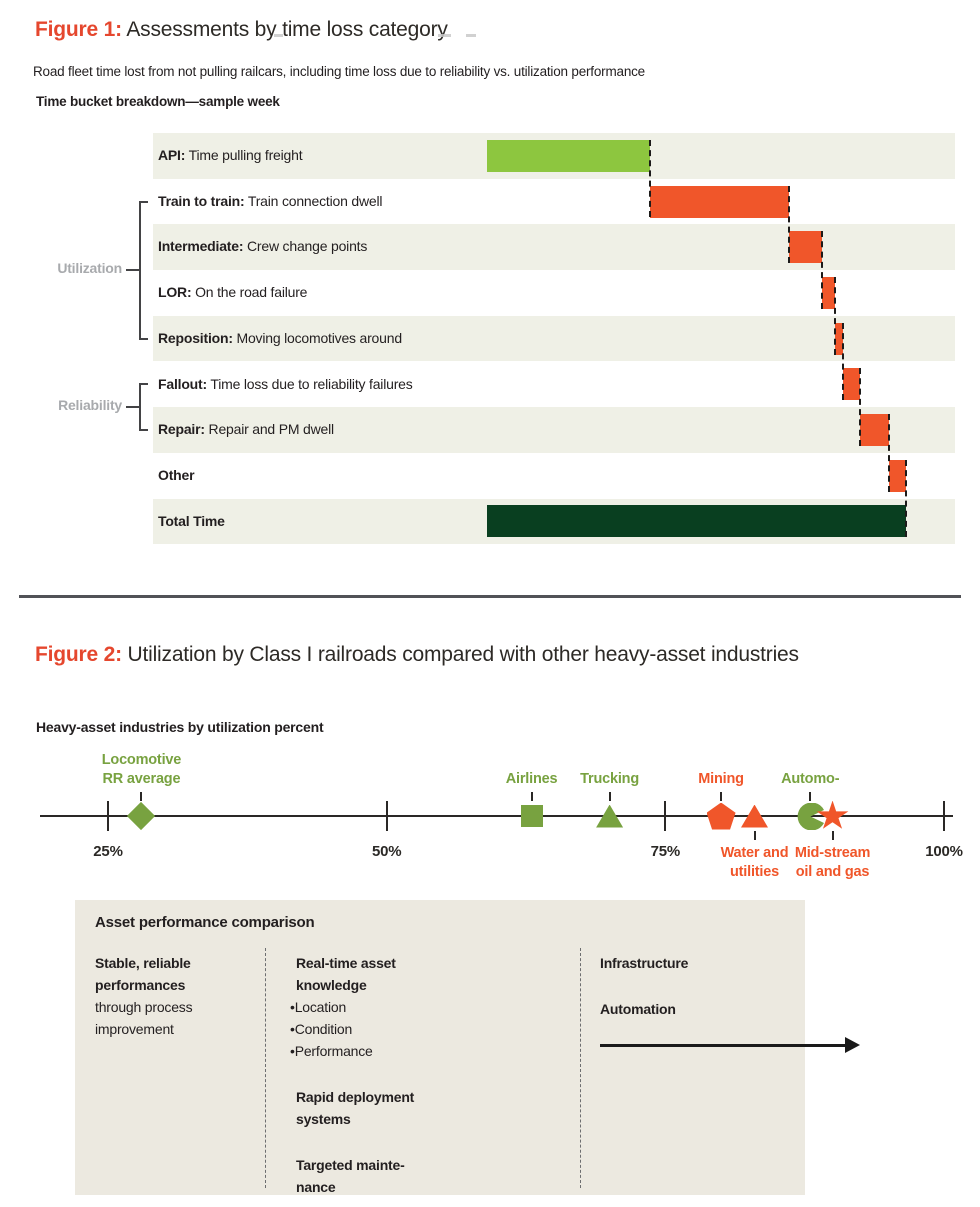 This screenshot has width=980, height=1207. What do you see at coordinates (832, 835) in the screenshot?
I see `midstream_oil_and_gas-pointer` at bounding box center [832, 835].